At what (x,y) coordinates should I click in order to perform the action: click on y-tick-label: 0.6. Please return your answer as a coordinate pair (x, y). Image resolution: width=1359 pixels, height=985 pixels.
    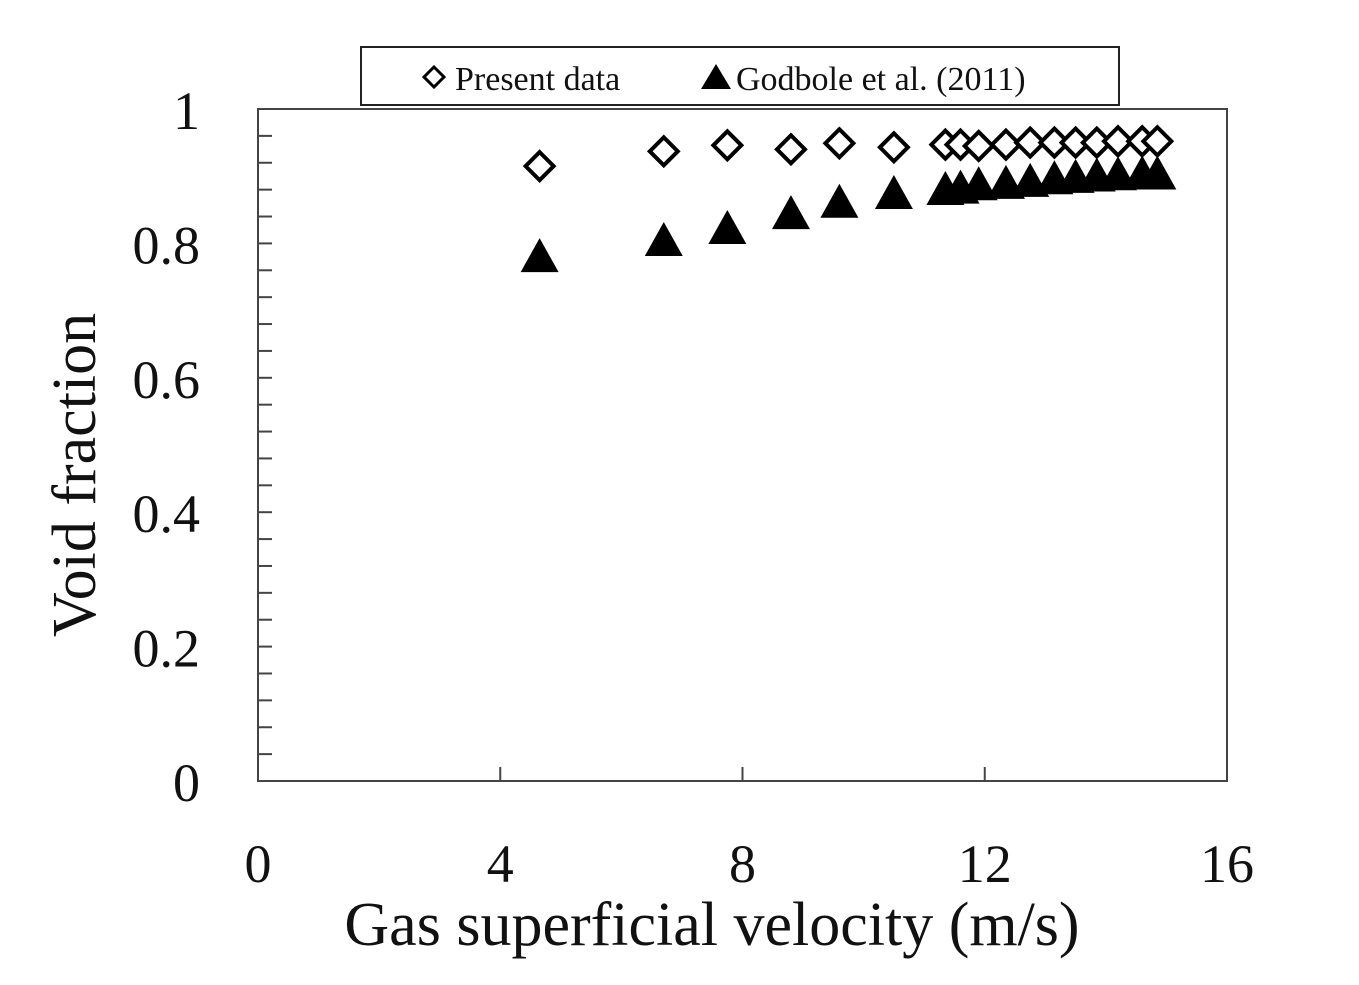
    Looking at the image, I should click on (167, 380).